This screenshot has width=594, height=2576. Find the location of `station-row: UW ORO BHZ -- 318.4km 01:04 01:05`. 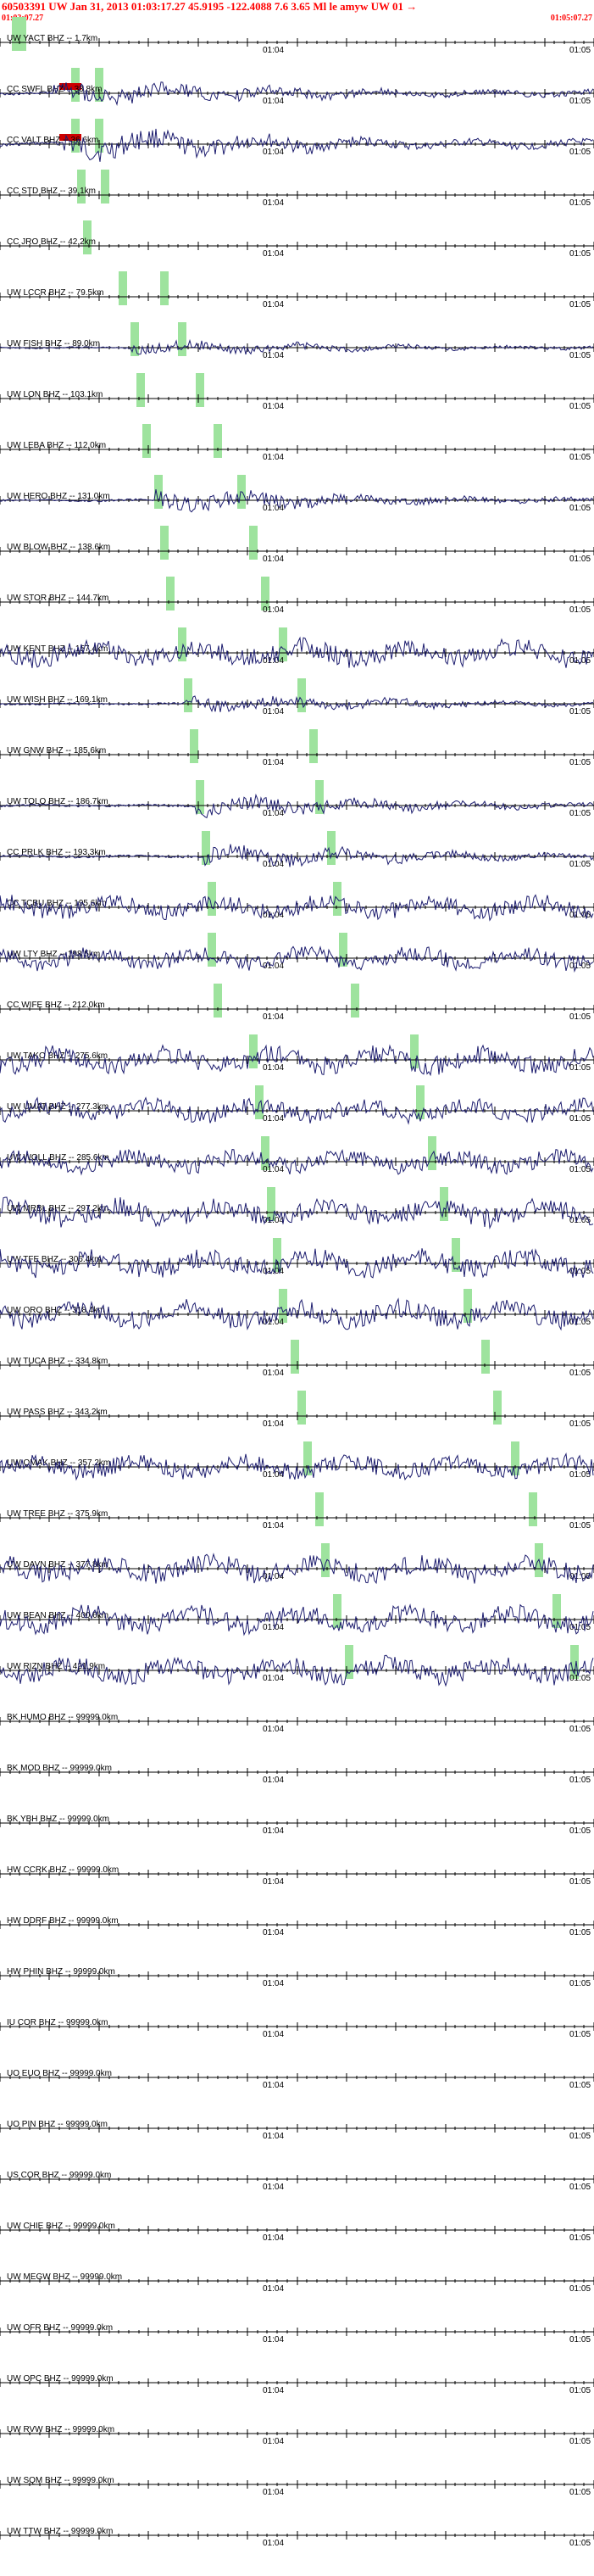

station-row: UW ORO BHZ -- 318.4km 01:04 01:05 is located at coordinates (297, 1314).